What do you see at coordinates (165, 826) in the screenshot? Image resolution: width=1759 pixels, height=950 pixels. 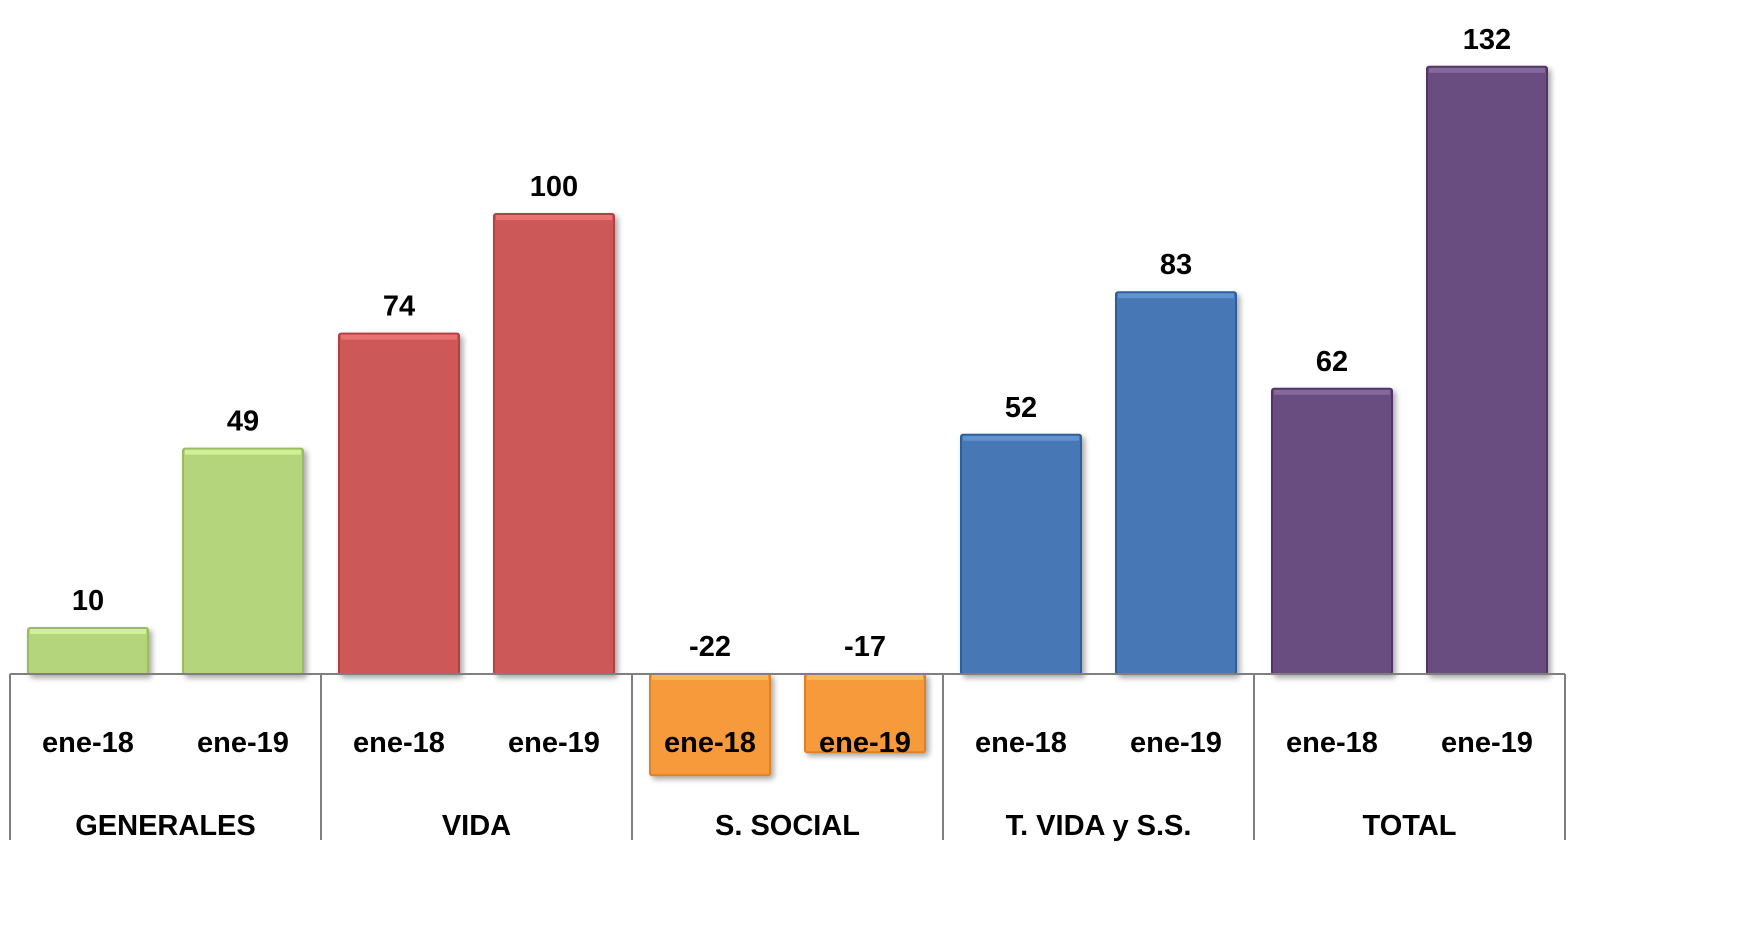 I see `group-label-0: GENERALES` at bounding box center [165, 826].